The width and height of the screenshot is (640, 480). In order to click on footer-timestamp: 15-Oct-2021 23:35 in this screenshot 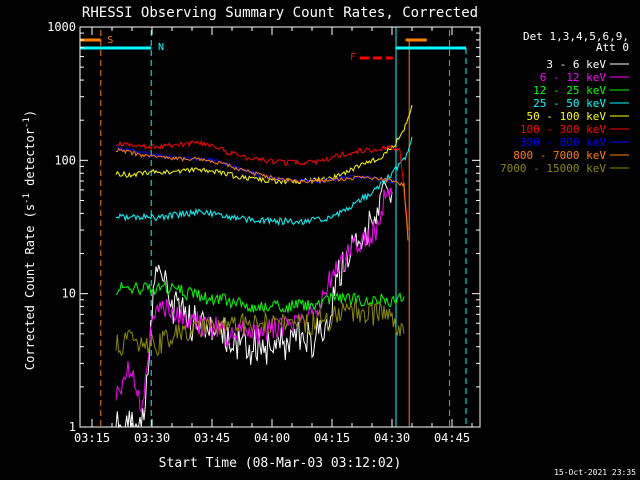, I will do `click(595, 472)`.